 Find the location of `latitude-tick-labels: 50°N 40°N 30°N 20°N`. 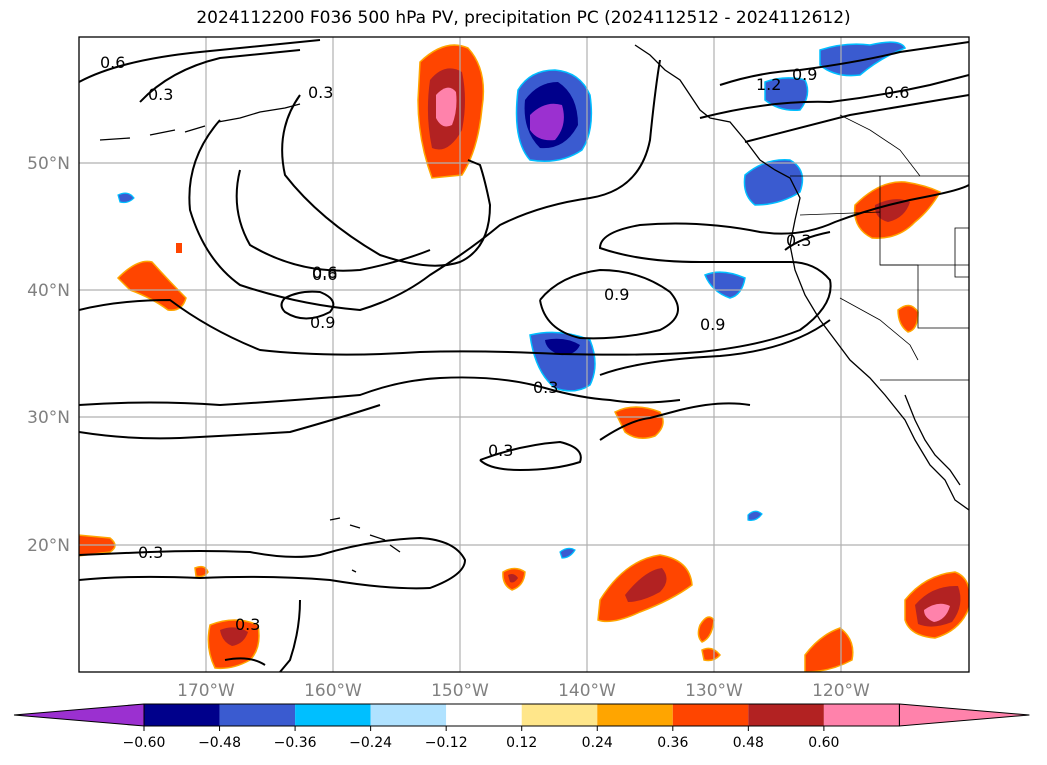

latitude-tick-labels: 50°N 40°N 30°N 20°N is located at coordinates (48, 355).